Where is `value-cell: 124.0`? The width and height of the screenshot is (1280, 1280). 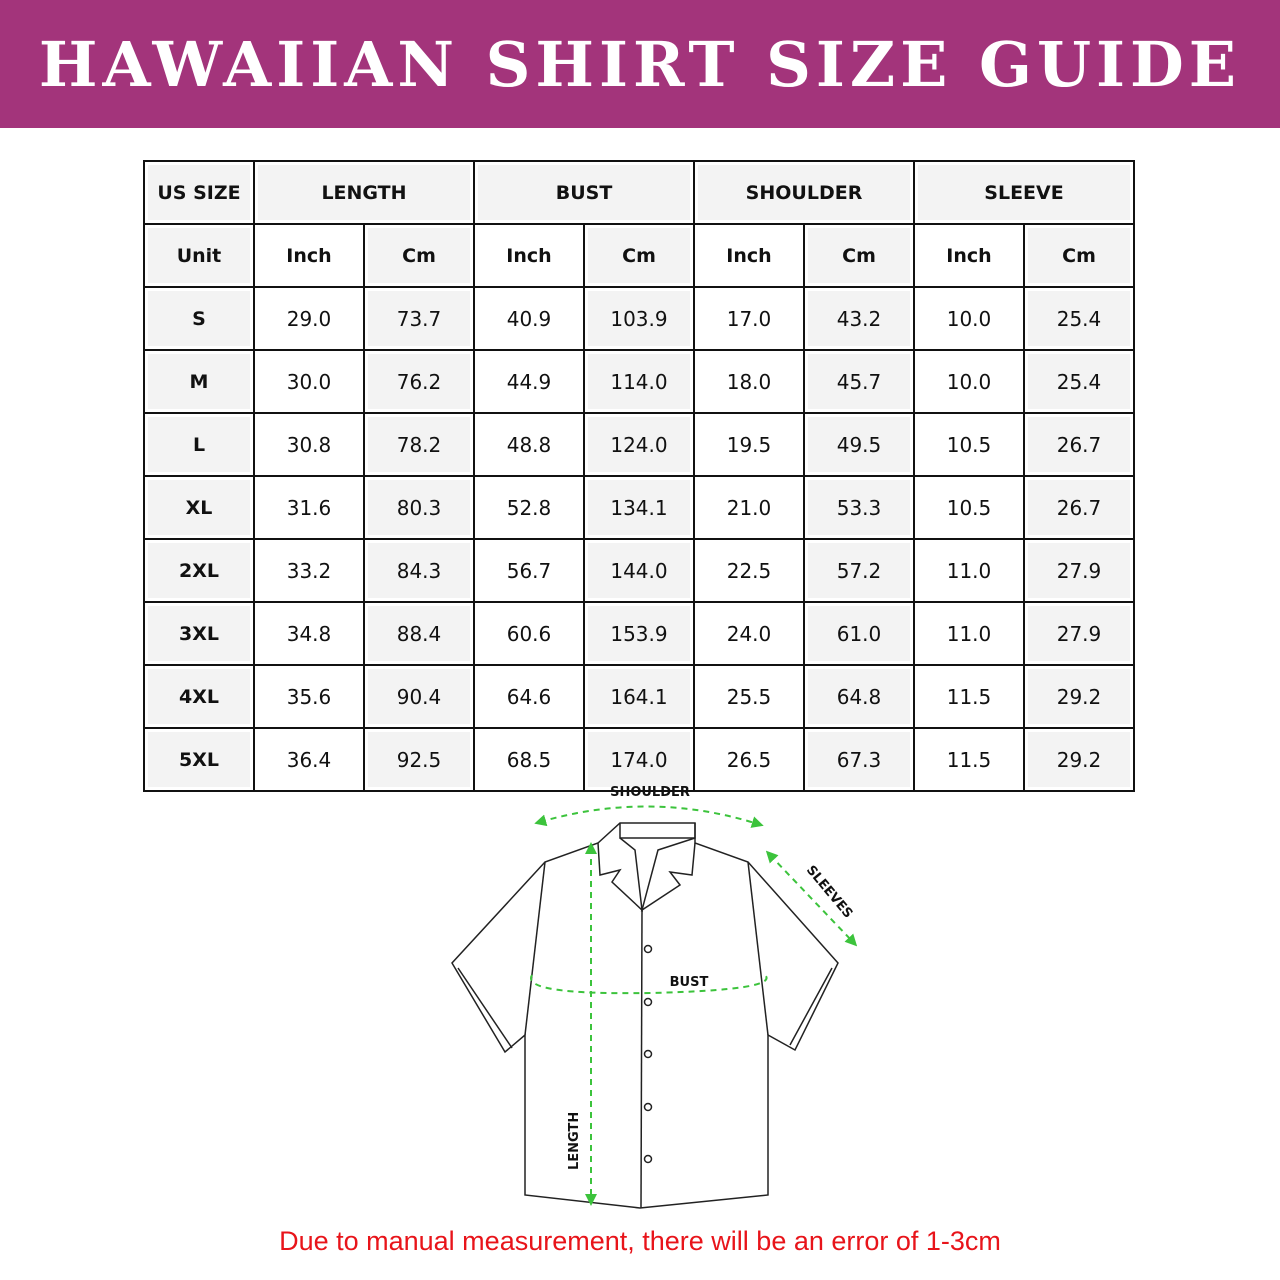
value-cell: 124.0 is located at coordinates (639, 444).